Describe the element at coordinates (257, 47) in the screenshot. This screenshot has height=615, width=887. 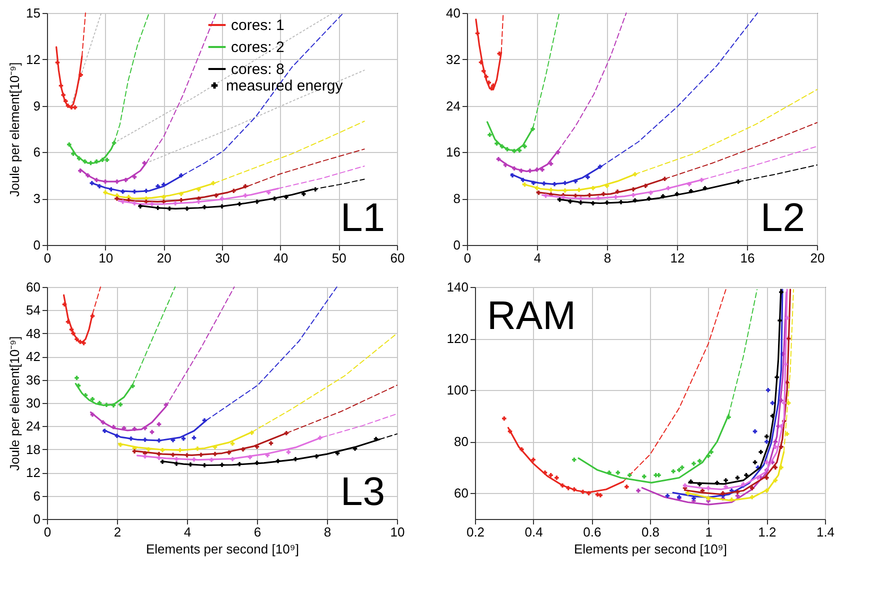
I see `legend-label: cores: 2` at that location.